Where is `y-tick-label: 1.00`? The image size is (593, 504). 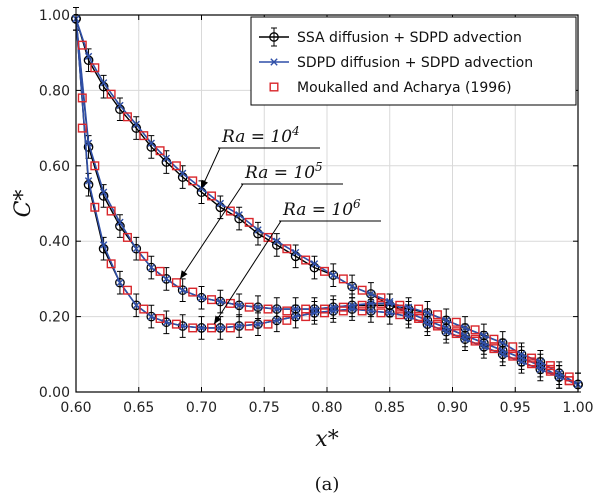
y-tick-label: 1.00 is located at coordinates (54, 16).